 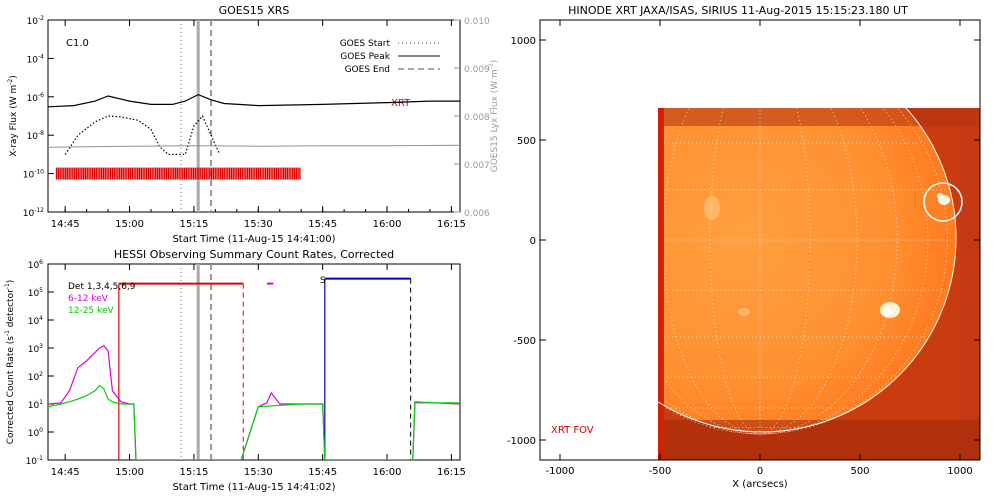 I want to click on goes-legend-label: GOES Peak, so click(x=365, y=57).